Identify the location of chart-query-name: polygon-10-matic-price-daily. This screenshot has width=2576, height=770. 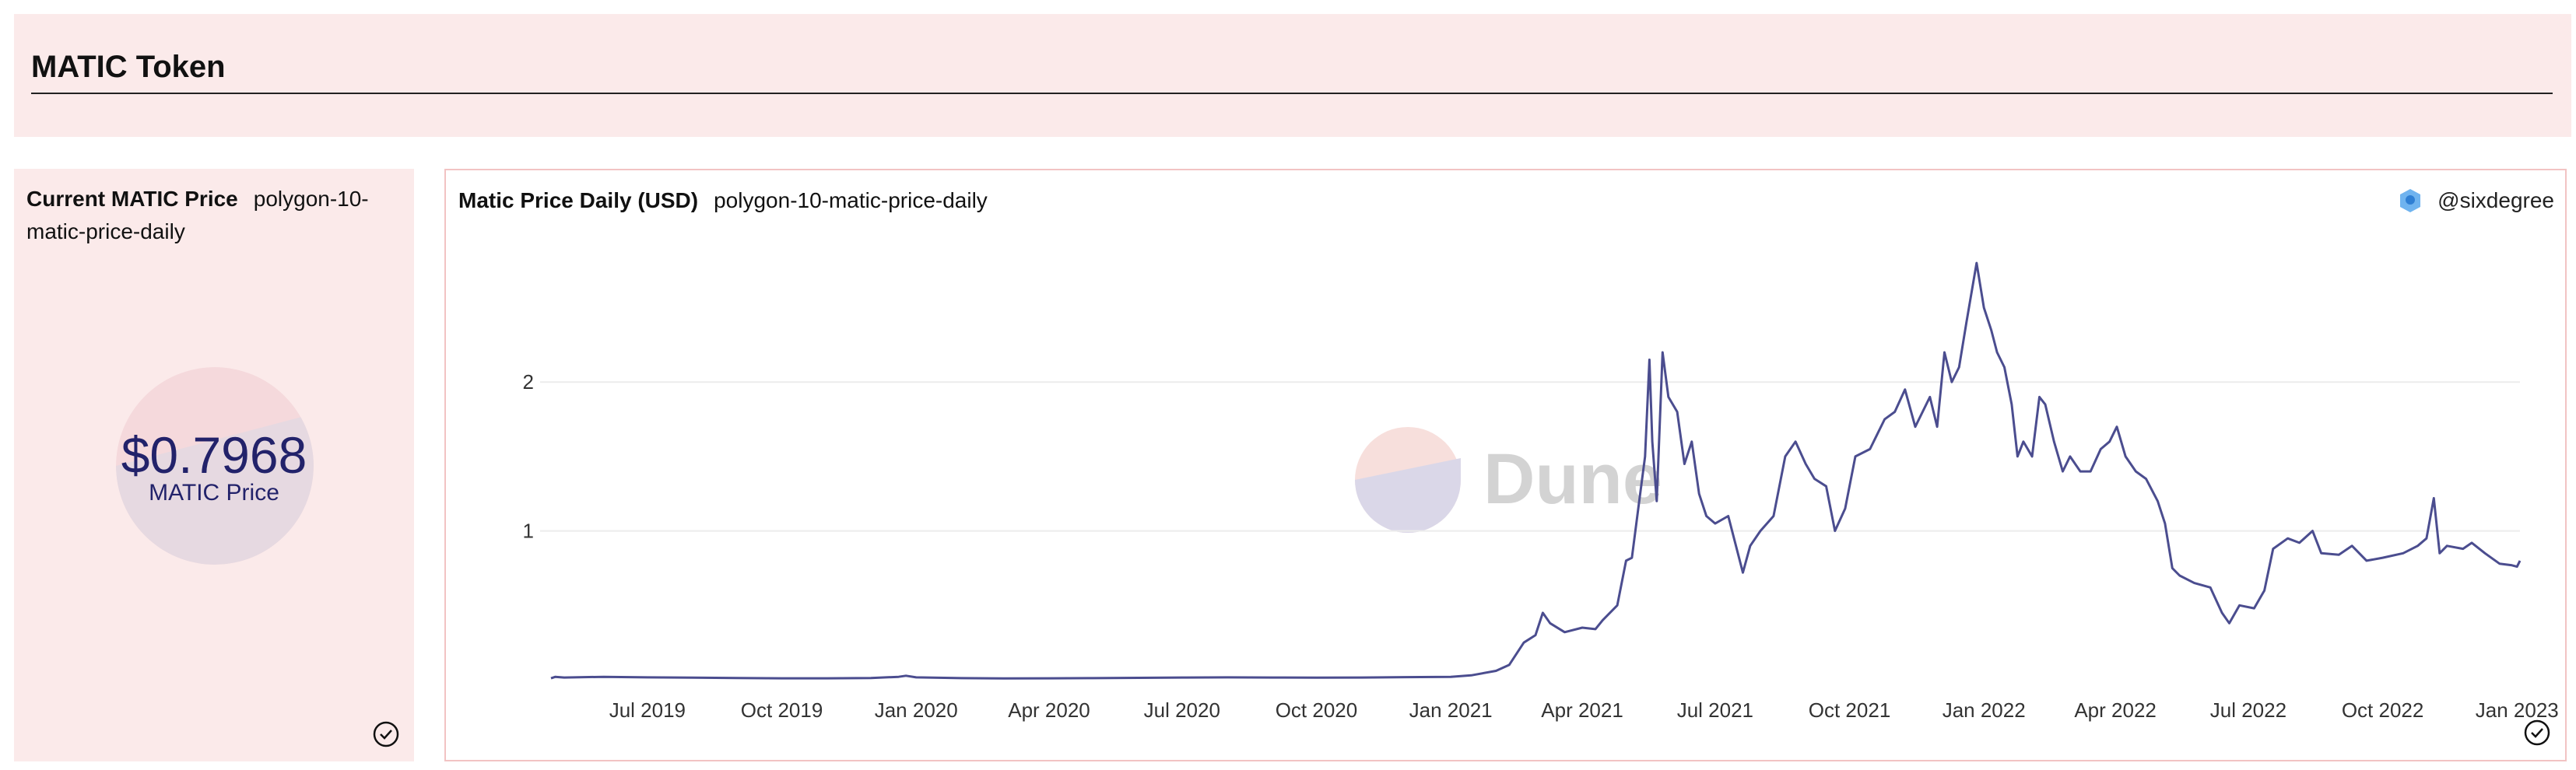
(851, 200).